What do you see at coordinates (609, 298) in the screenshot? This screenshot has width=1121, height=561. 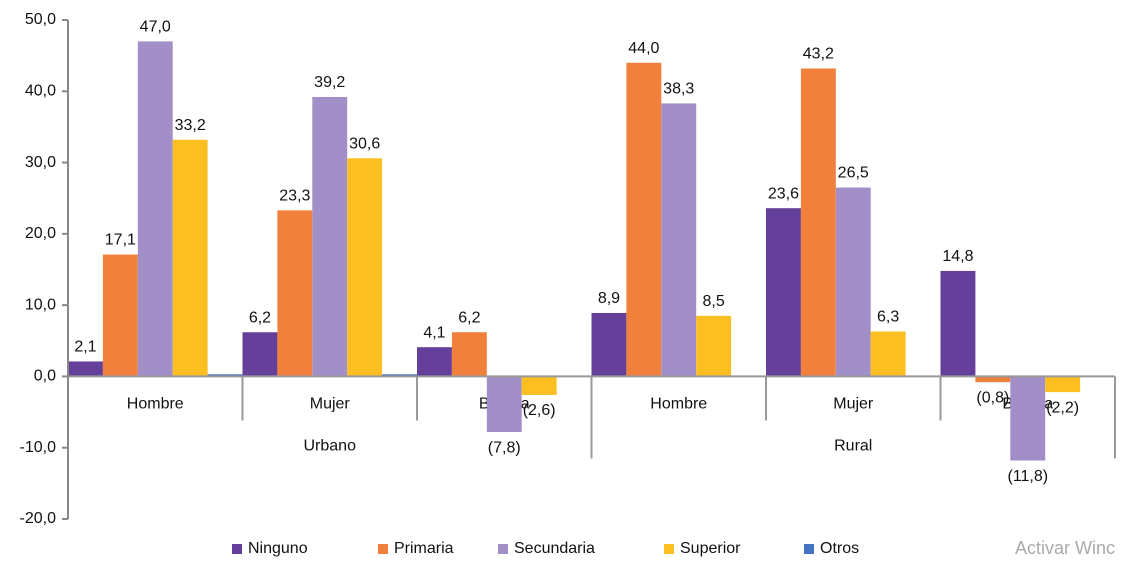 I see `value-label: 8,9` at bounding box center [609, 298].